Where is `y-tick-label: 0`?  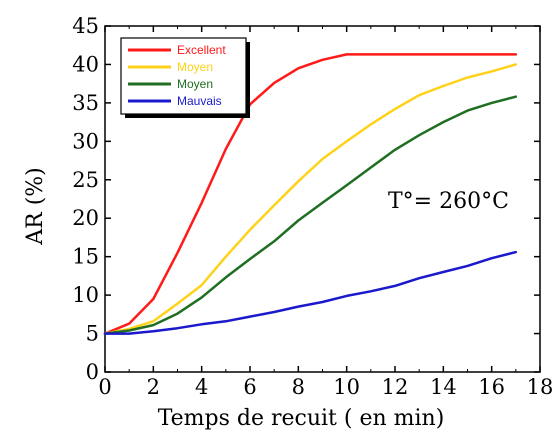
y-tick-label: 0 is located at coordinates (92, 372).